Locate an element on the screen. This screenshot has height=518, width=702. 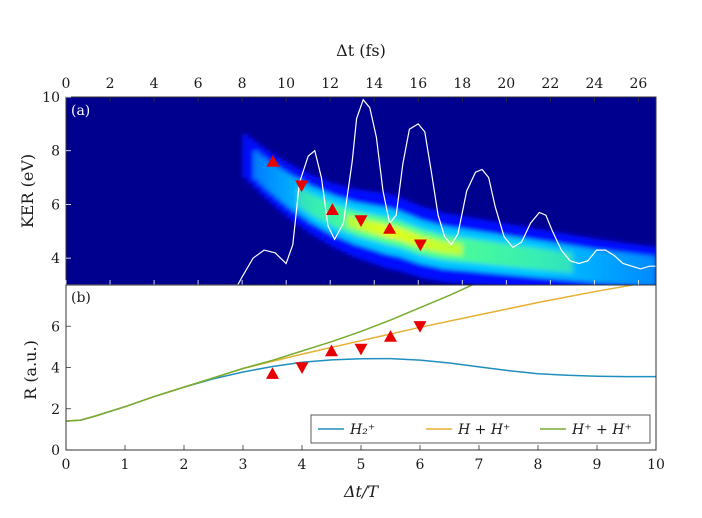
y-tick-label-b: 2 is located at coordinates (55, 410).